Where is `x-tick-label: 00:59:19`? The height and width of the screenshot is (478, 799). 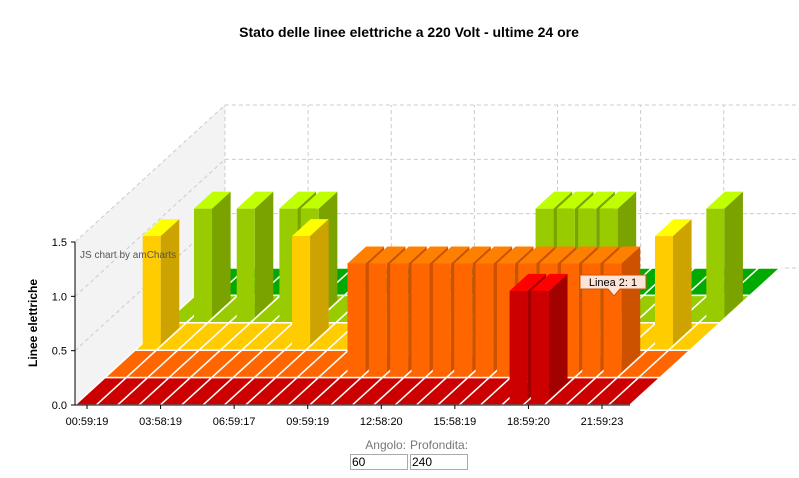 x-tick-label: 00:59:19 is located at coordinates (87, 422).